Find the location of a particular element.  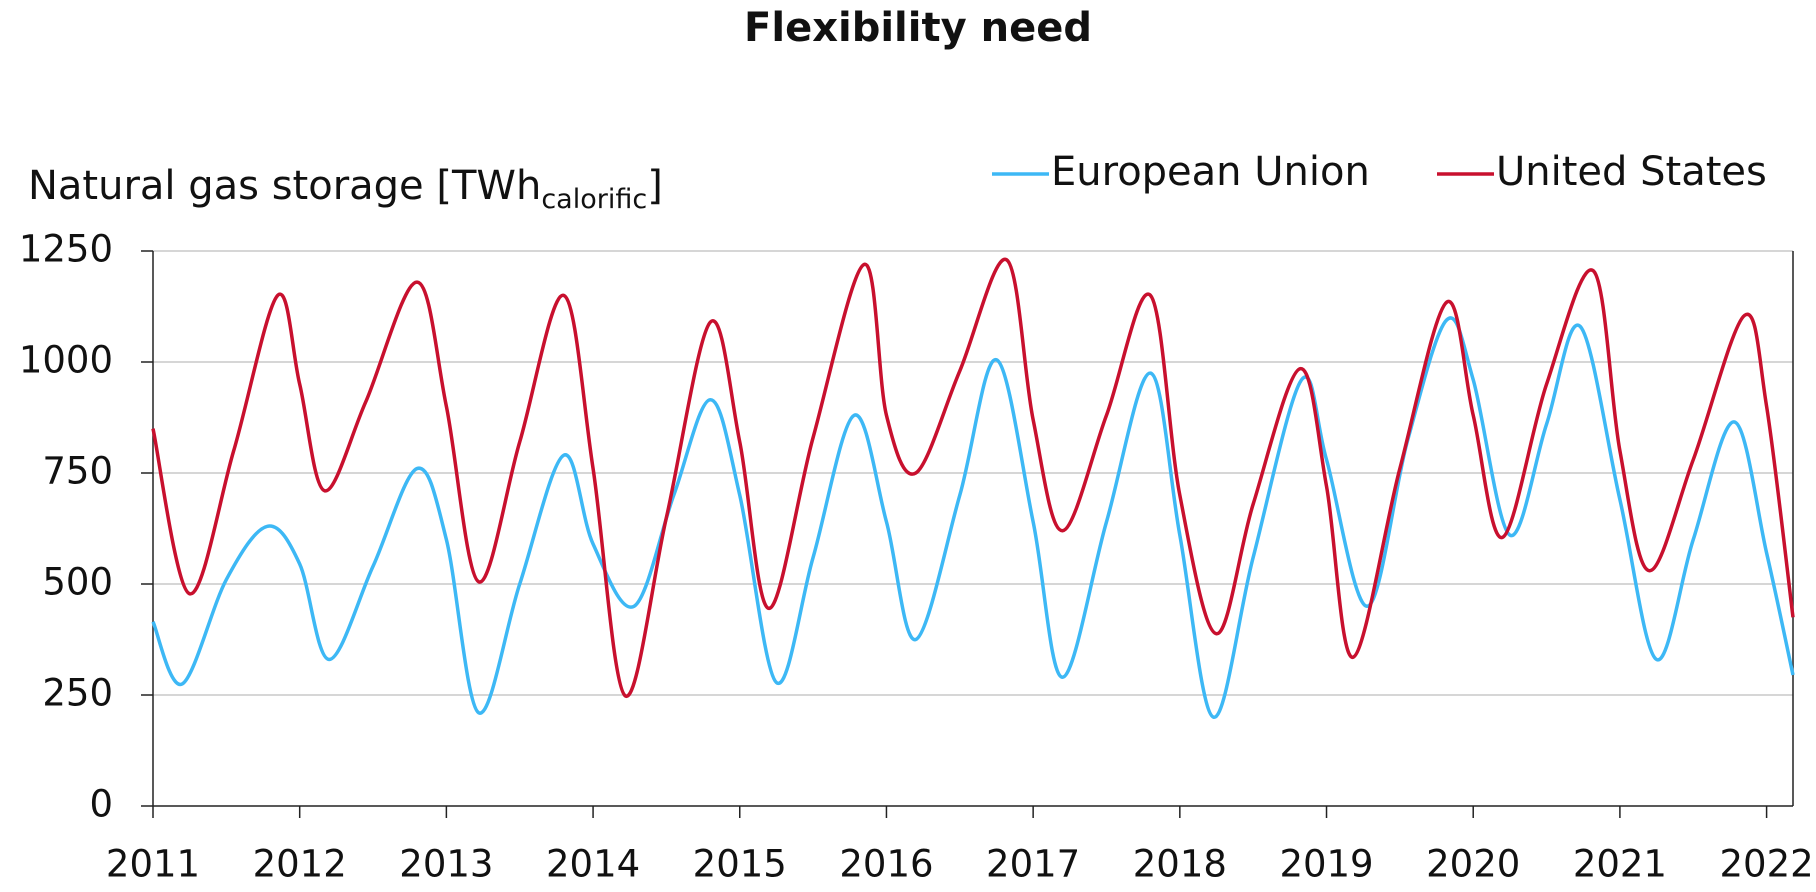

y-axis-label: Natural gas storage [TWhcalorific] is located at coordinates (345, 189).